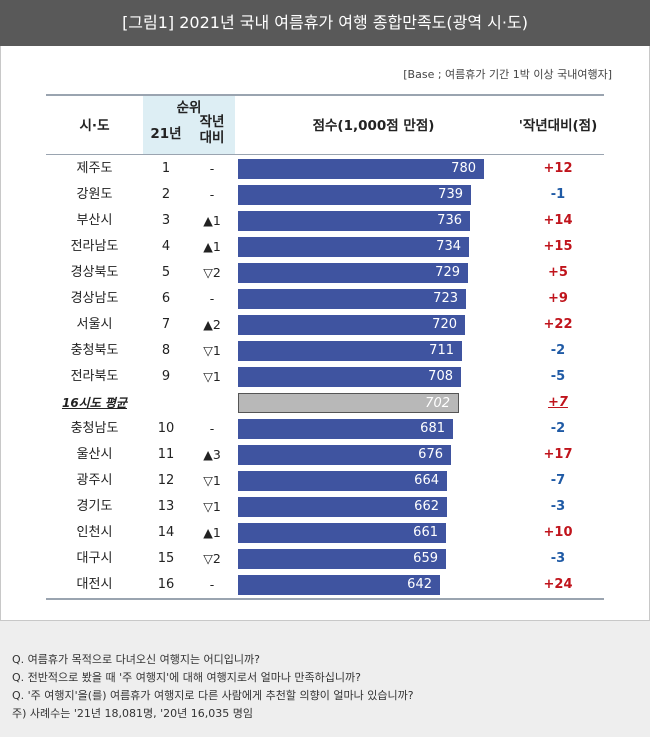 Image resolution: width=650 pixels, height=737 pixels. What do you see at coordinates (94, 298) in the screenshot?
I see `region-label: 경상남도` at bounding box center [94, 298].